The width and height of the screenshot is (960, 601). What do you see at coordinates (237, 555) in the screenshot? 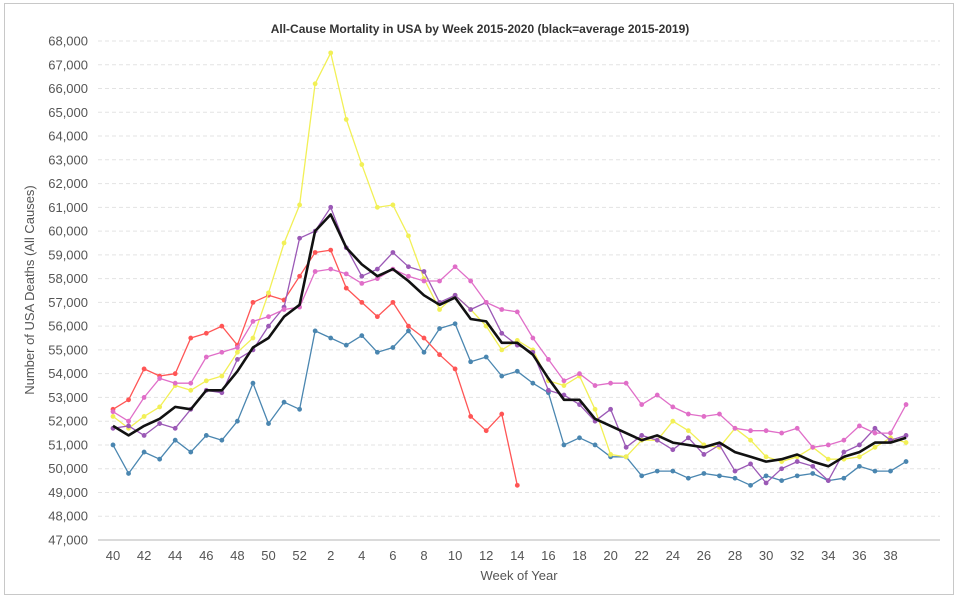
I see `x-tick-label: 48` at bounding box center [237, 555].